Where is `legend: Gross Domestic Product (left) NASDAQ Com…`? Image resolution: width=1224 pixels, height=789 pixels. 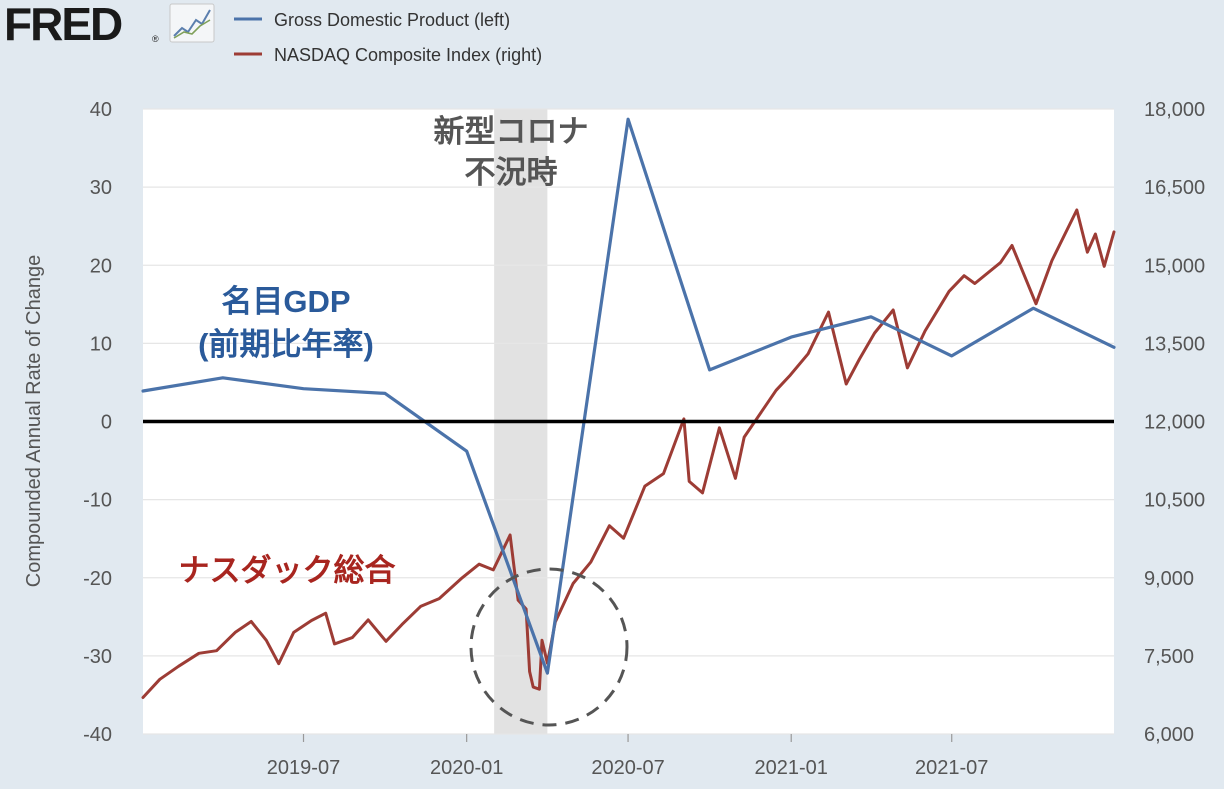 legend: Gross Domestic Product (left) NASDAQ Com… is located at coordinates (388, 37).